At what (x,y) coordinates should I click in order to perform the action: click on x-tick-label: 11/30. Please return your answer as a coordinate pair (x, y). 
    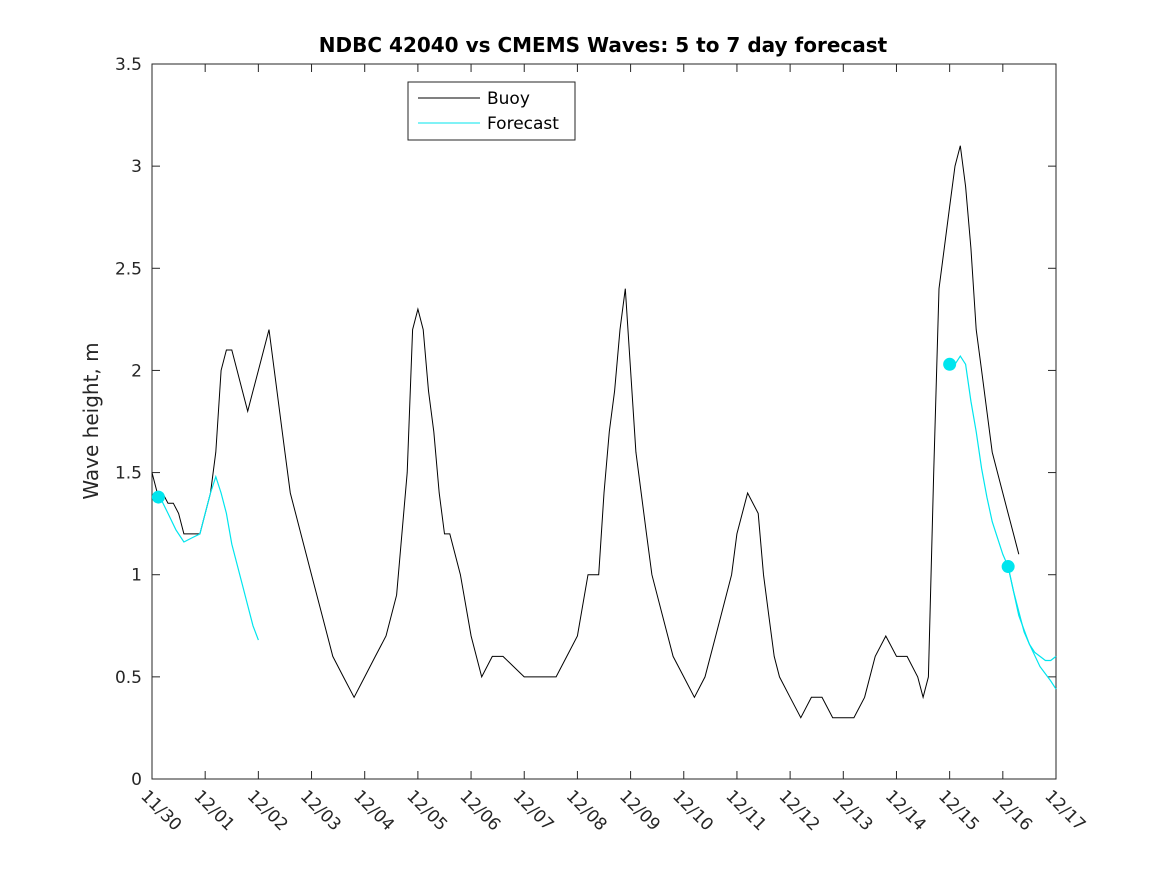
    Looking at the image, I should click on (160, 810).